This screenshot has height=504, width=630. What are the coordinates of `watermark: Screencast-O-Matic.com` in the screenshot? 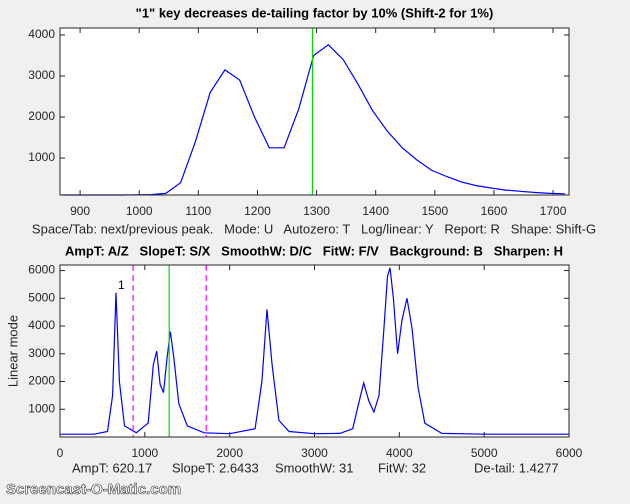 It's located at (93, 489).